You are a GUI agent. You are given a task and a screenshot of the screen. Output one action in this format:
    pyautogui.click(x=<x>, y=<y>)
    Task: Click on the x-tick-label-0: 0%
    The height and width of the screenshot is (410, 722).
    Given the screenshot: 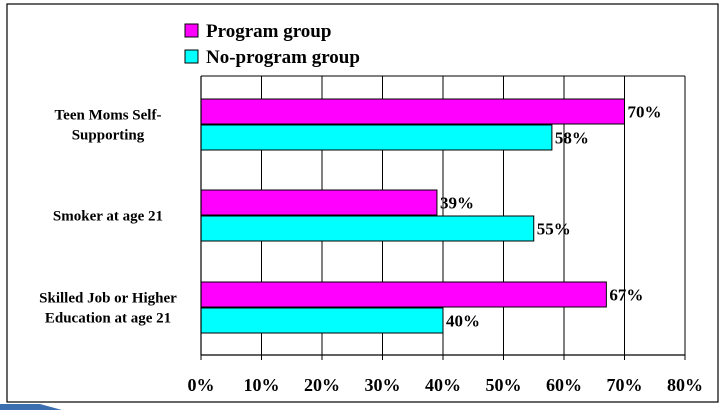 What is the action you would take?
    pyautogui.click(x=201, y=385)
    